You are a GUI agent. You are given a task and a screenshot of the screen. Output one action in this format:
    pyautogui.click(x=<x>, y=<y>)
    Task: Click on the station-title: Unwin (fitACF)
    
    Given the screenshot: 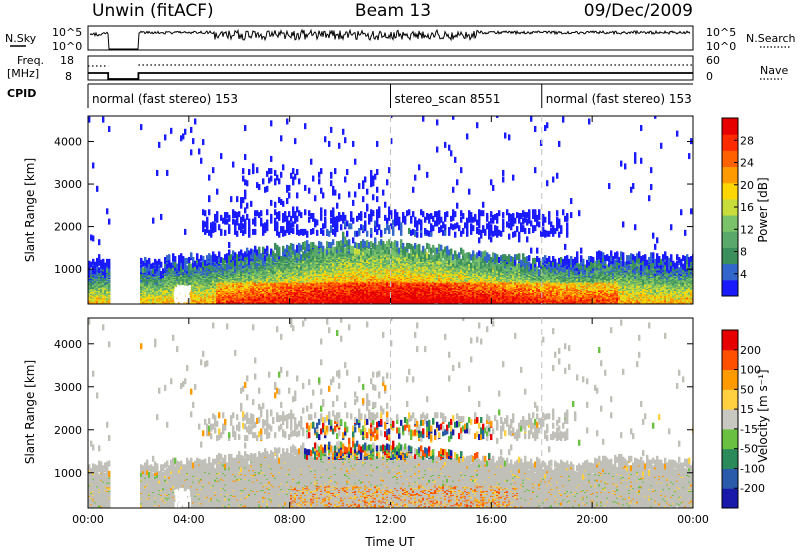 What is the action you would take?
    pyautogui.click(x=153, y=11)
    